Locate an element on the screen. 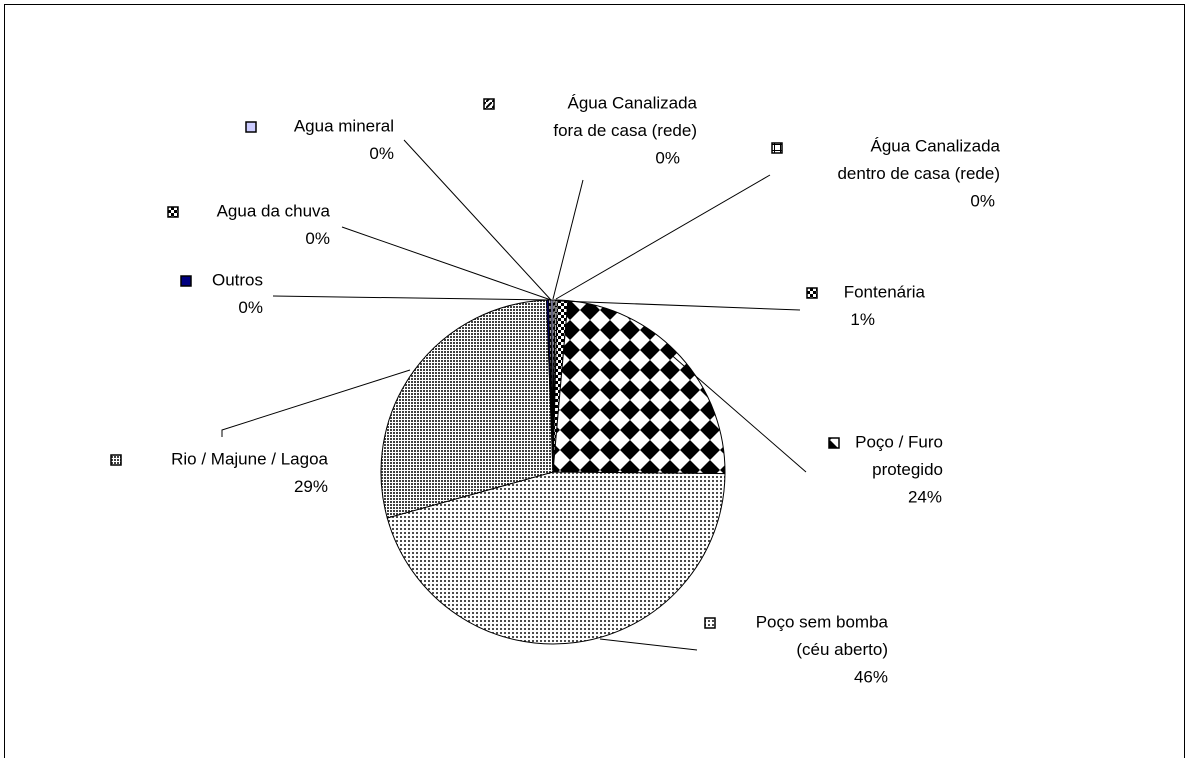 This screenshot has height=763, width=1188. slice-label: Outros is located at coordinates (237, 279).